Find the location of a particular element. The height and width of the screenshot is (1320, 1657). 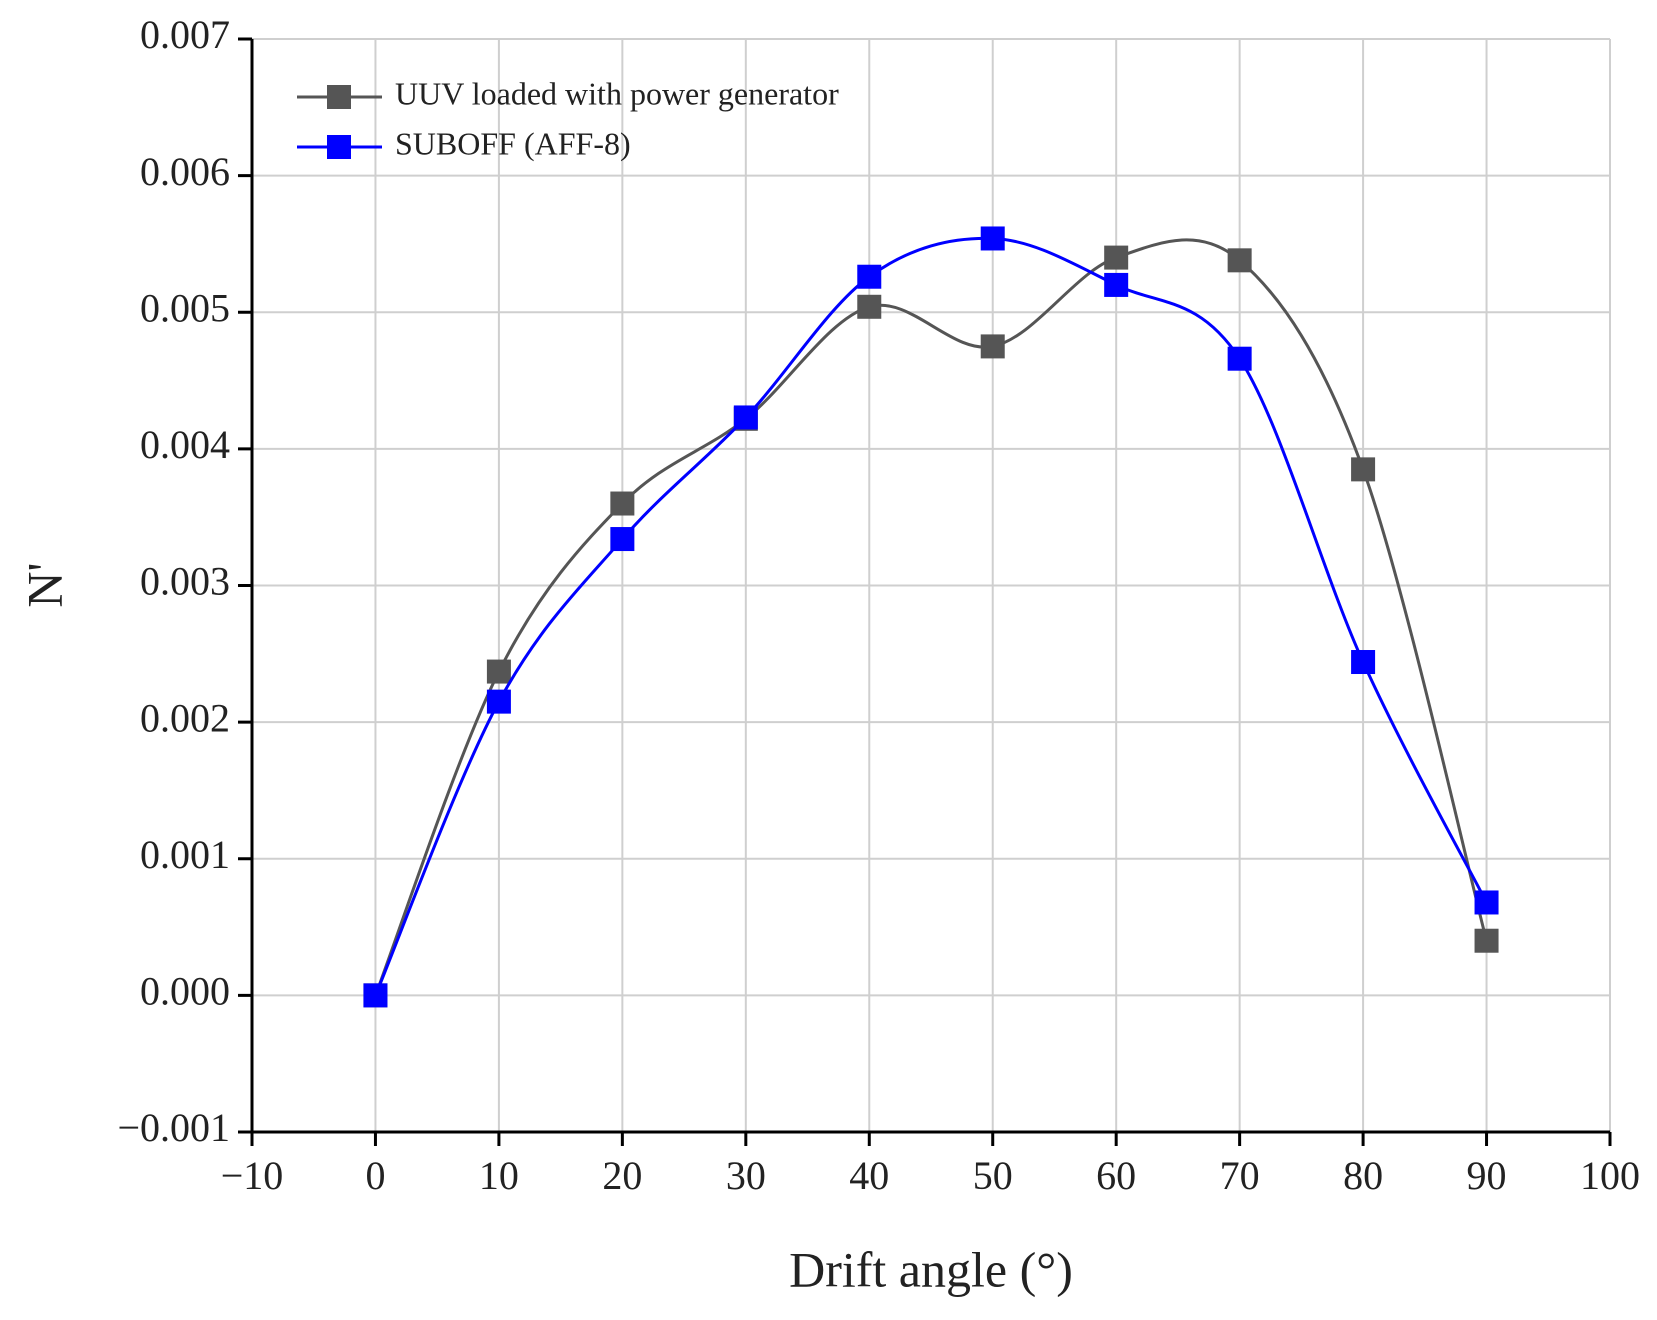

x-tick-label: 30 is located at coordinates (746, 1175).